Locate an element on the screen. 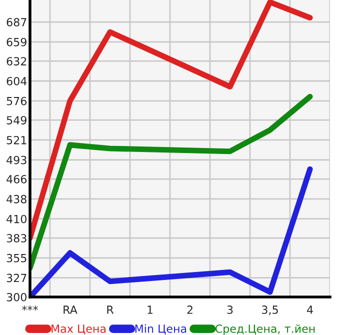 This screenshot has height=335, width=345. legend-label: Сред.Цена, т.йен is located at coordinates (265, 329).